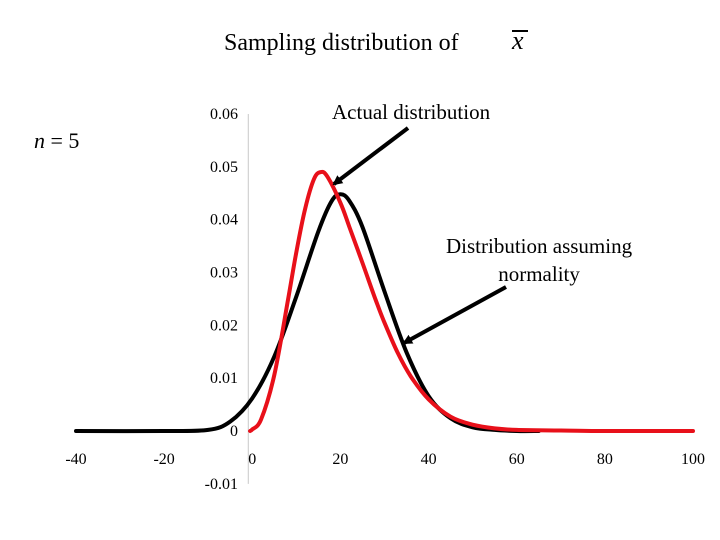  What do you see at coordinates (252, 459) in the screenshot?
I see `x-tick-label: 0` at bounding box center [252, 459].